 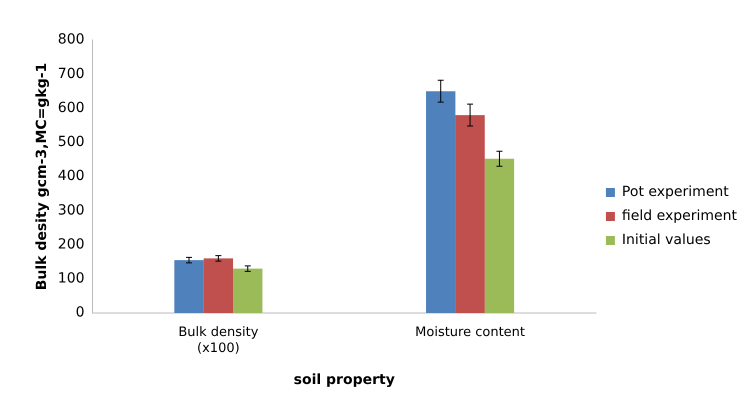 I want to click on y-tick-label: 300, so click(x=71, y=210).